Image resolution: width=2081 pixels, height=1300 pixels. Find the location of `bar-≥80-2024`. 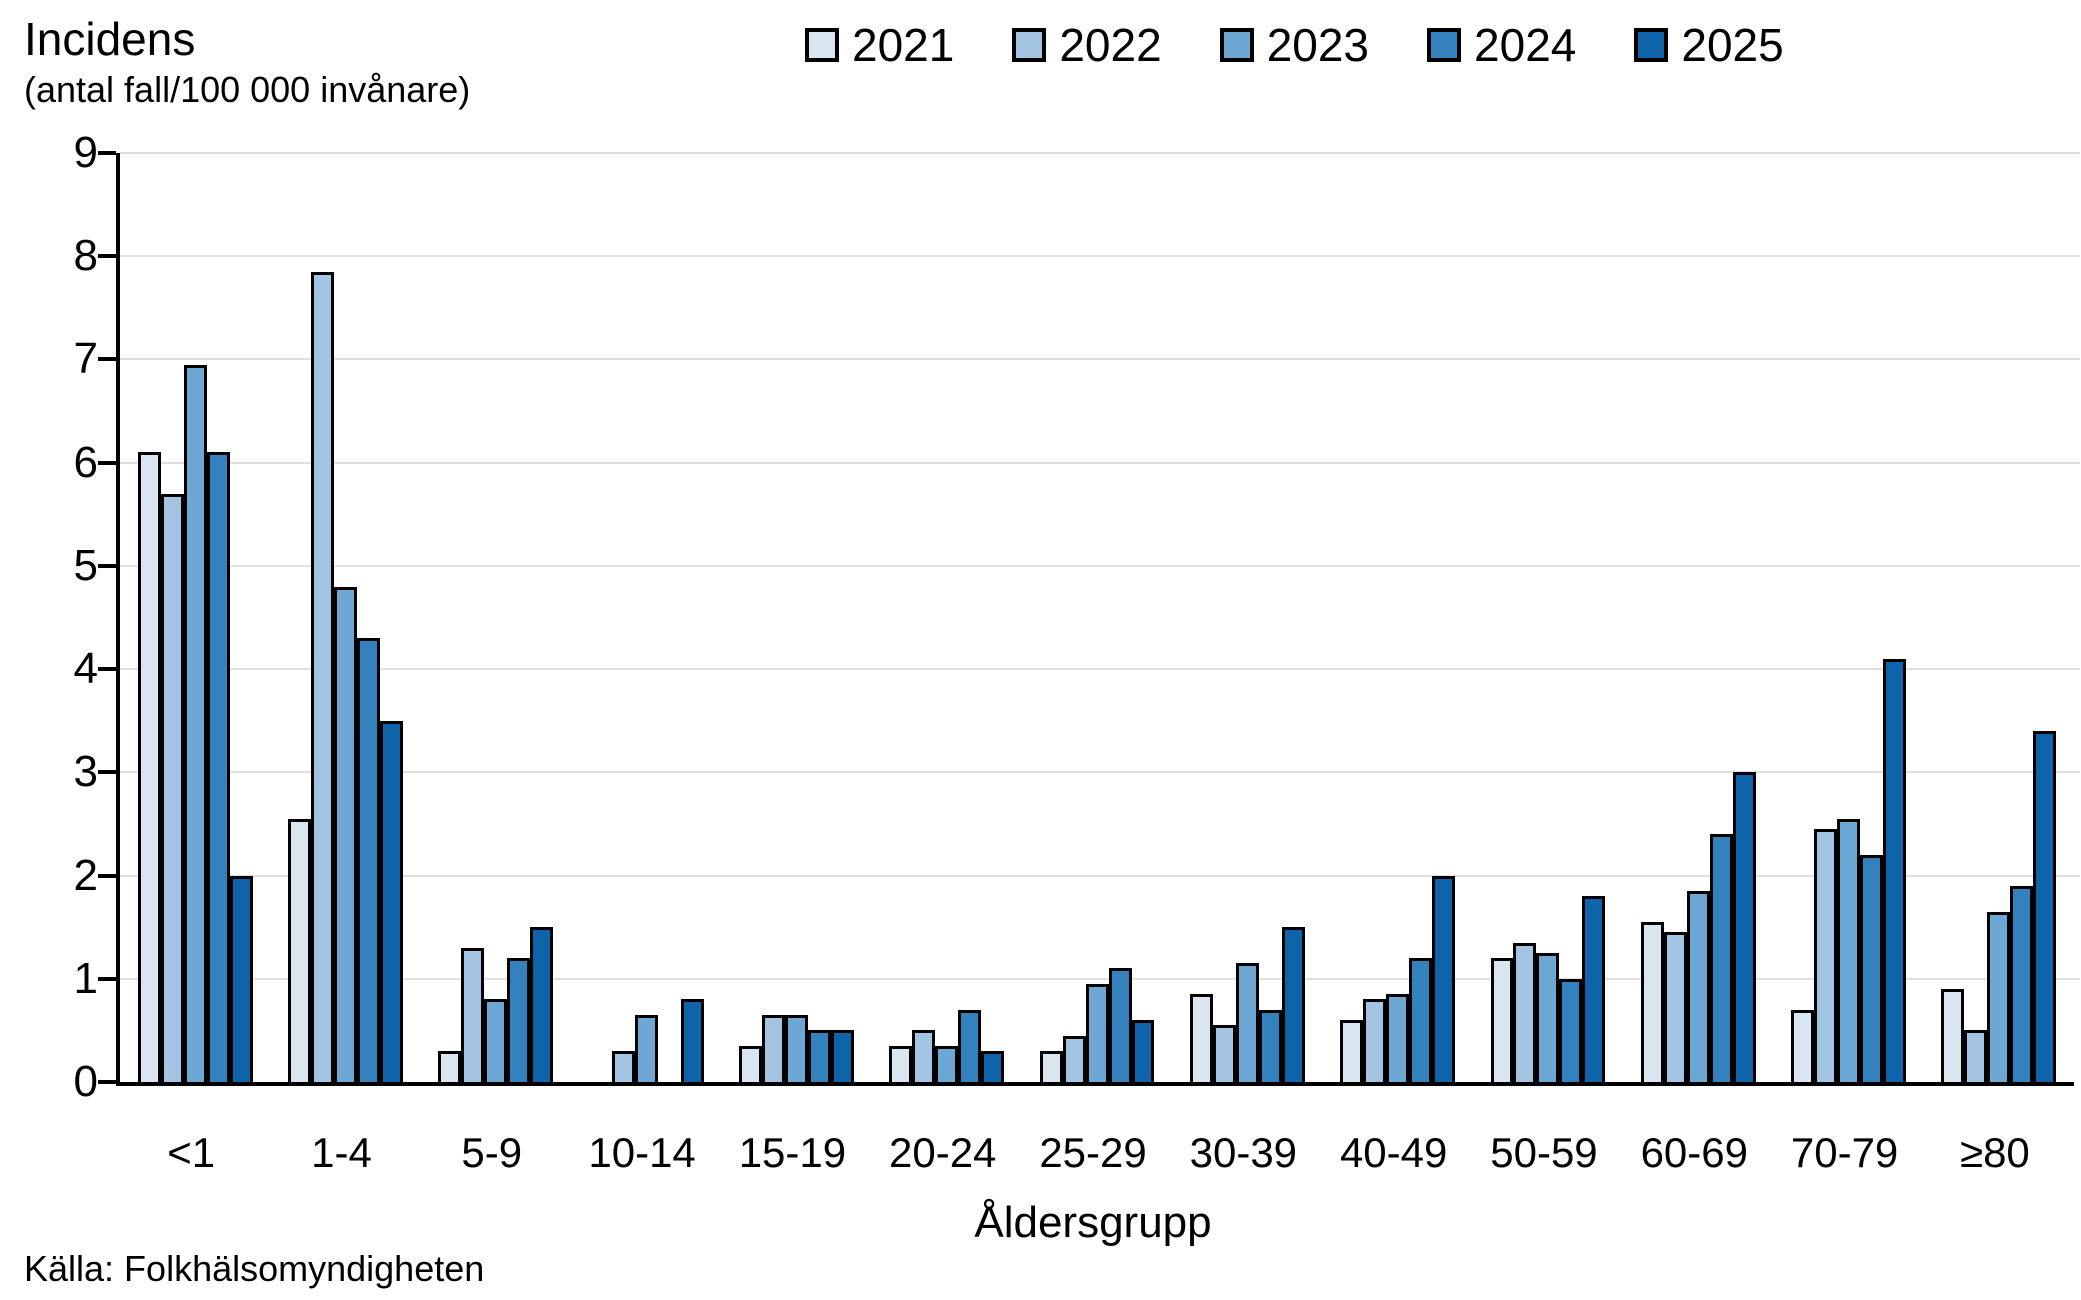

bar-≥80-2024 is located at coordinates (2022, 983).